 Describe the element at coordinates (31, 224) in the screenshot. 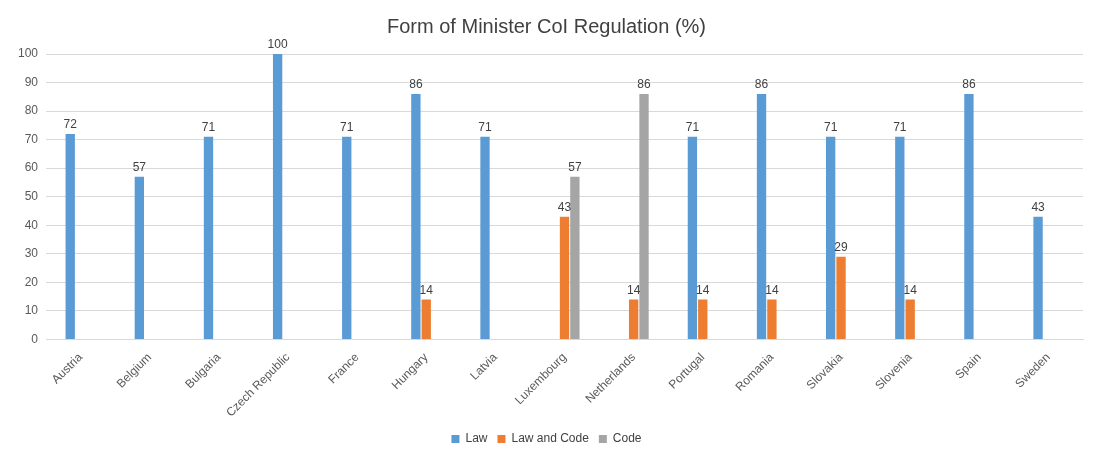

I see `y-tick-label: 40` at that location.